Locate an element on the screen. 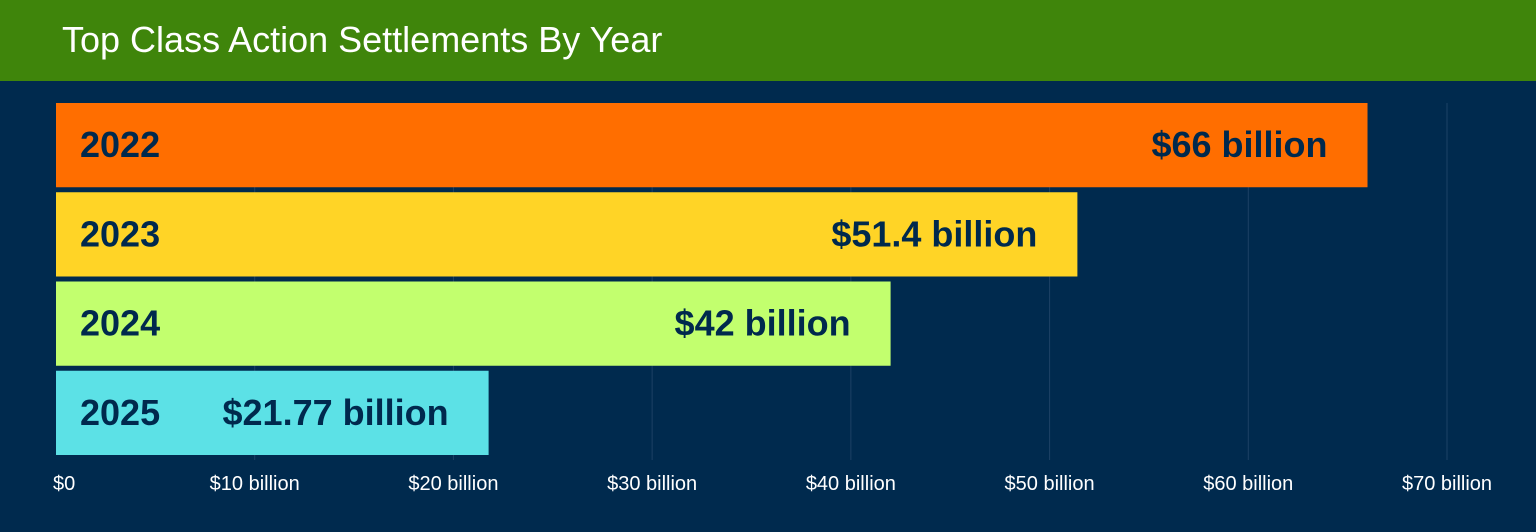  value-label: $51.4 billion is located at coordinates (934, 233).